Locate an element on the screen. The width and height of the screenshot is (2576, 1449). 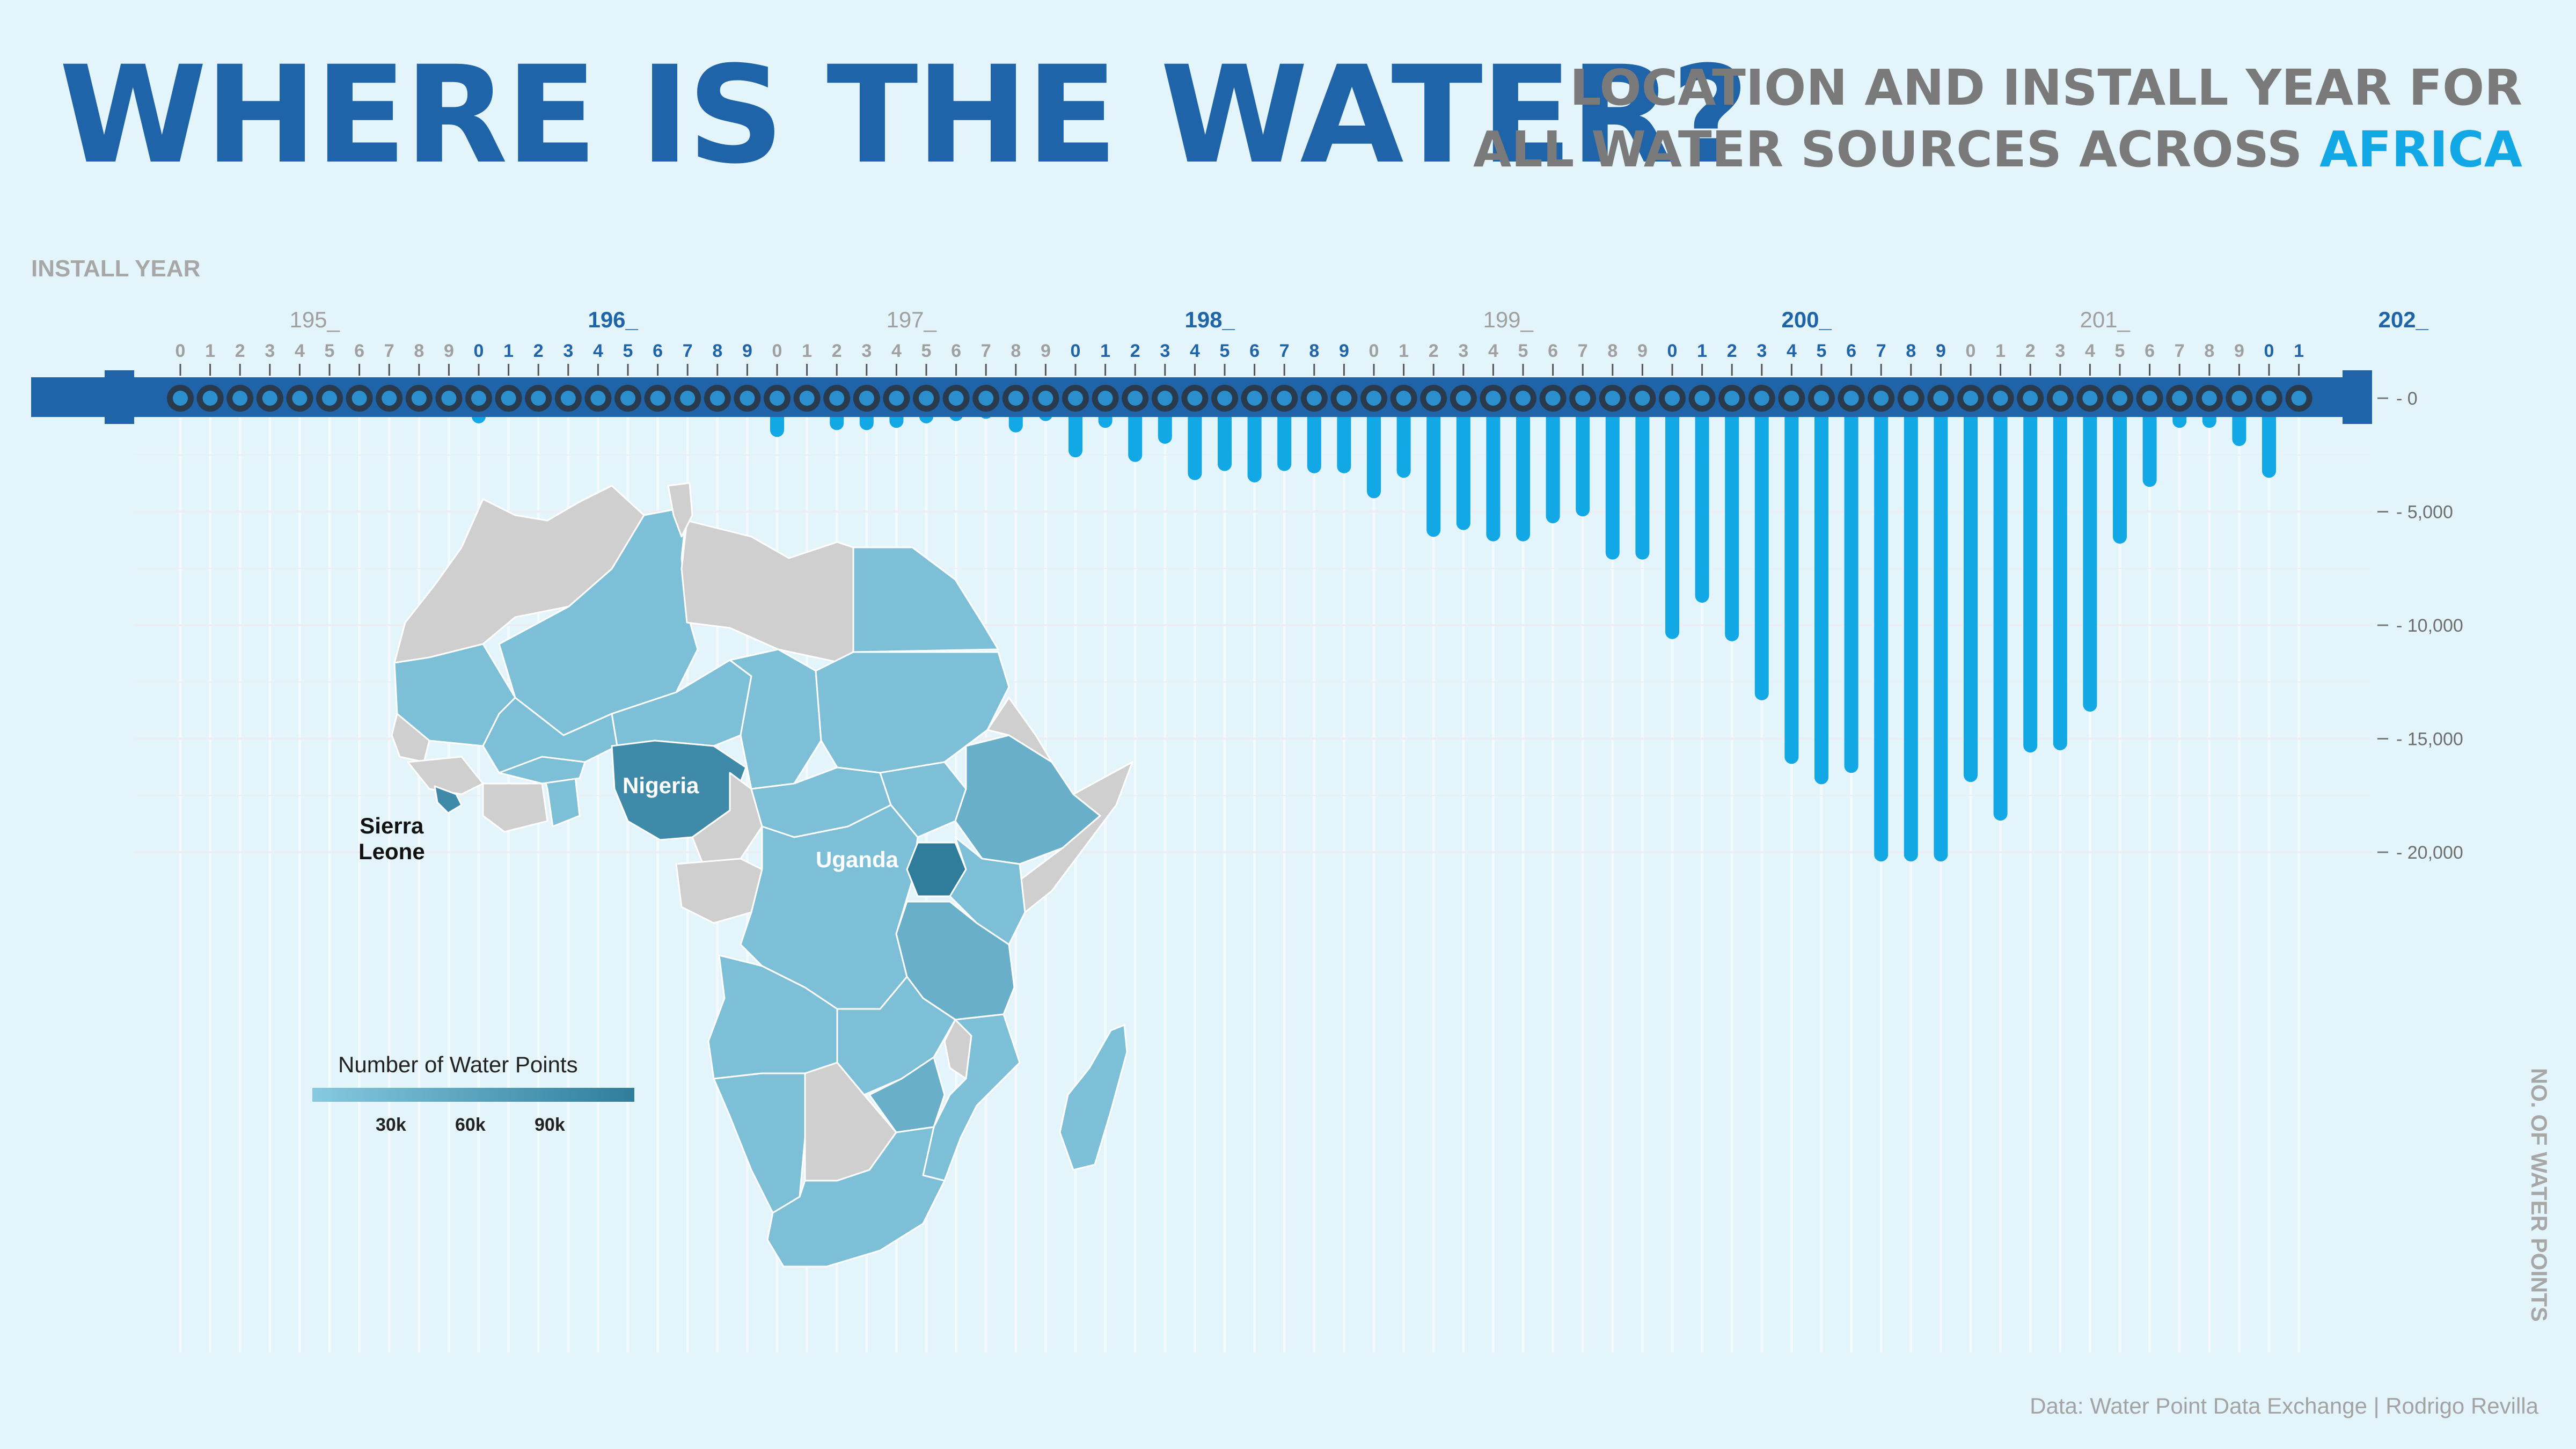
pipe-coupling-right is located at coordinates (2357, 397).